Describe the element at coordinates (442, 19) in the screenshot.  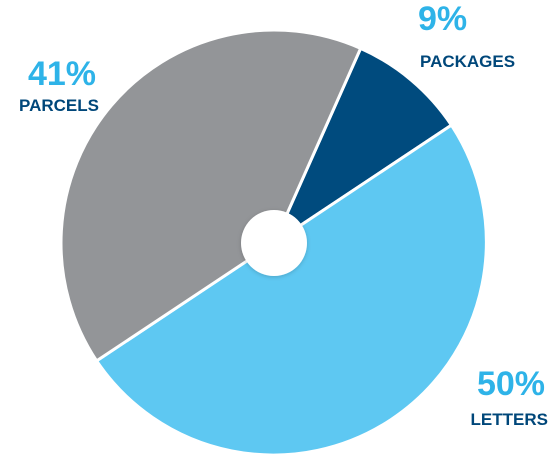
I see `slice-percent-label-packages: 9%` at that location.